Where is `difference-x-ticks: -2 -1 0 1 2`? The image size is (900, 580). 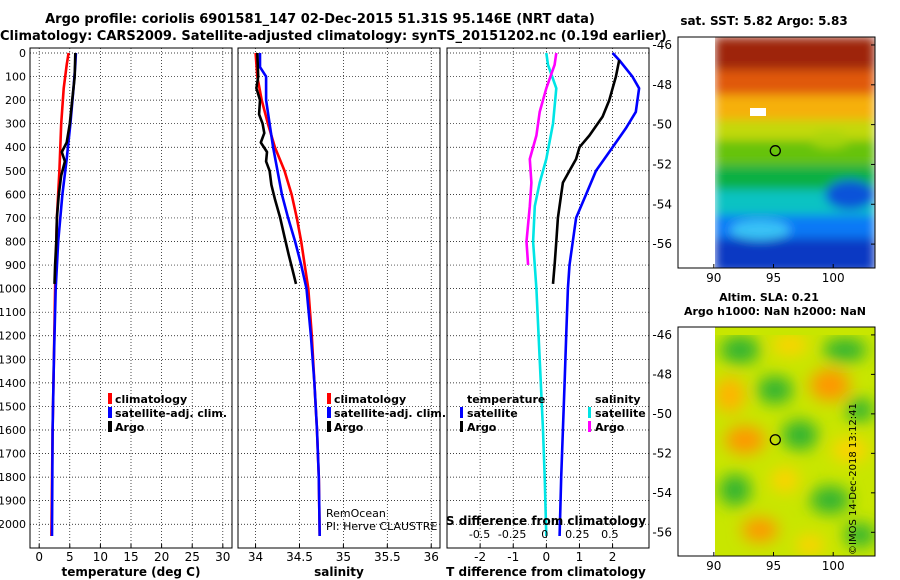 difference-x-ticks: -2 -1 0 1 2 is located at coordinates (545, 554).